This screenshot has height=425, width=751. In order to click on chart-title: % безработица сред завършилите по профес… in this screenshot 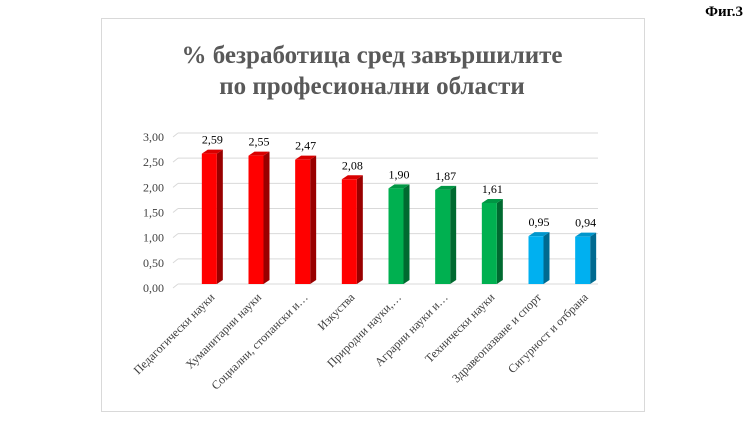, I will do `click(372, 71)`.